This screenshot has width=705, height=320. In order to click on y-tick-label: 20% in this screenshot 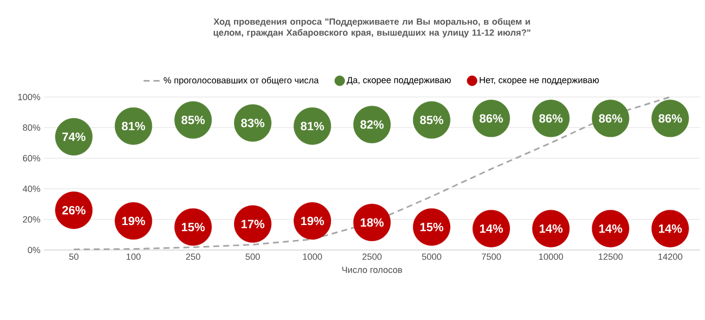, I will do `click(31, 219)`.